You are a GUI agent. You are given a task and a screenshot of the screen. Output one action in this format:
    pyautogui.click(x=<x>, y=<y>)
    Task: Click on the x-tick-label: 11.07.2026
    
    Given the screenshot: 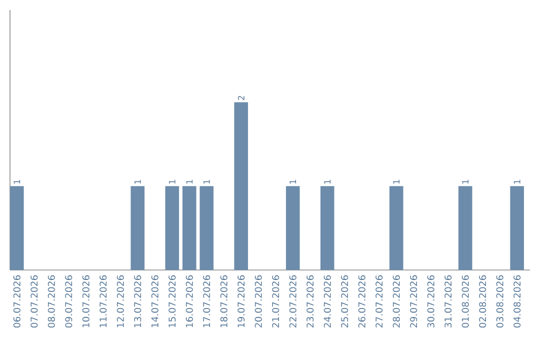 What is the action you would take?
    pyautogui.click(x=103, y=301)
    